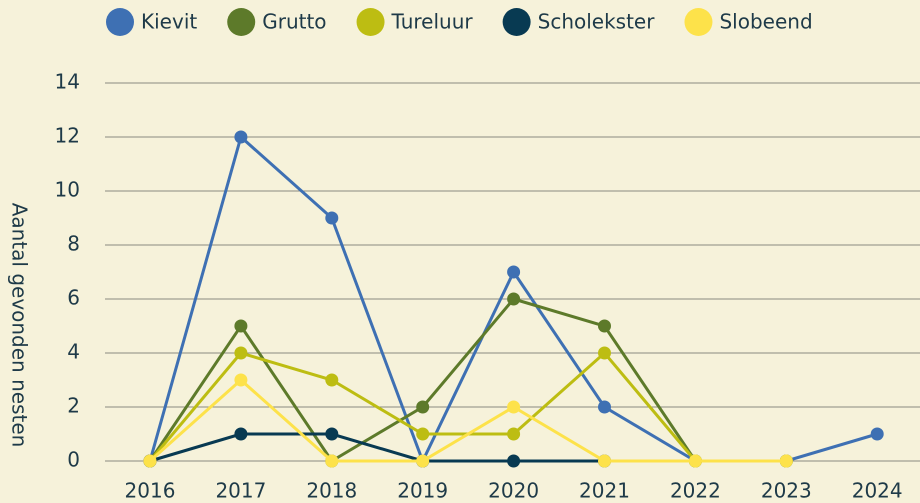 The width and height of the screenshot is (920, 503). I want to click on legend-label: Tureluur, so click(432, 22).